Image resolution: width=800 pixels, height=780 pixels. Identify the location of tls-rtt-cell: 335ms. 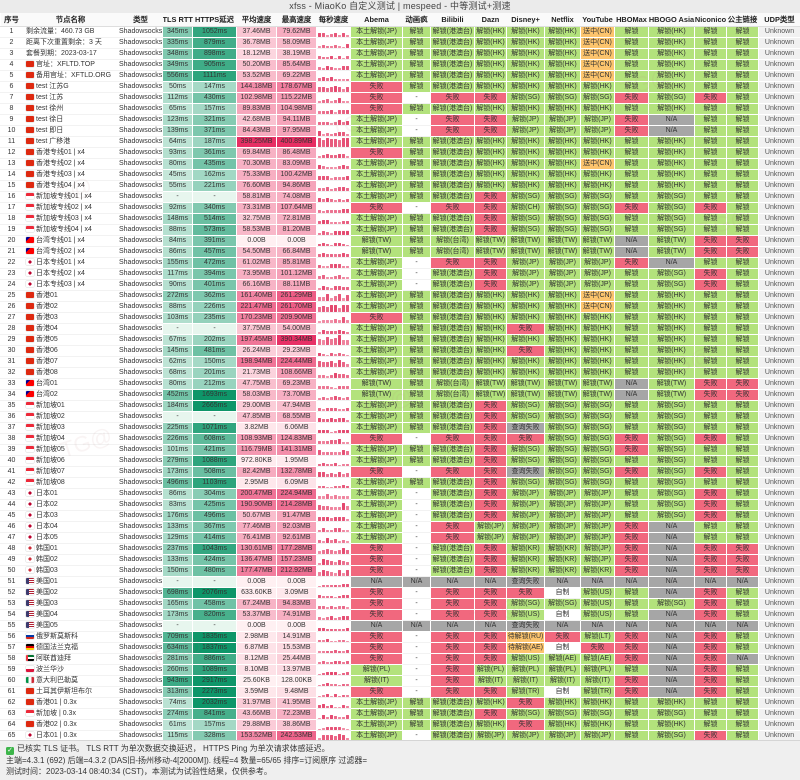
(177, 43).